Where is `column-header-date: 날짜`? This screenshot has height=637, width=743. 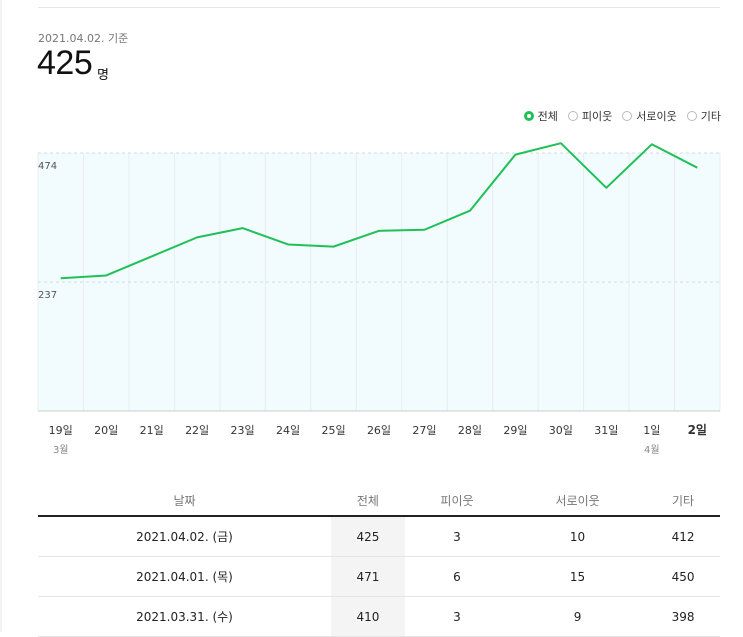
column-header-date: 날짜 is located at coordinates (184, 501).